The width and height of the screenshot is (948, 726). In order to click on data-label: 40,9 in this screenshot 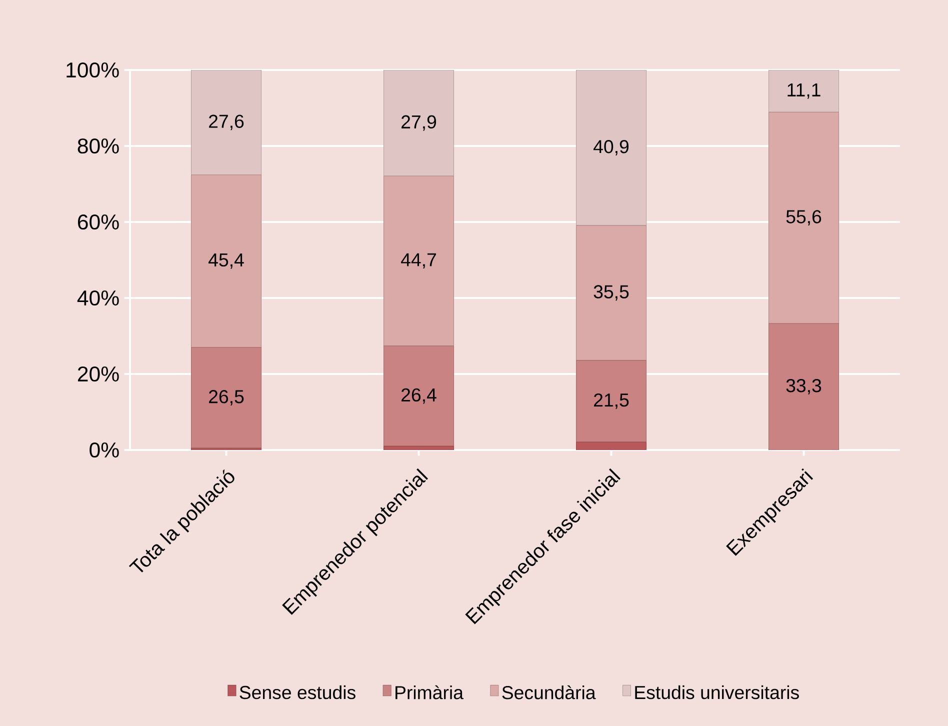, I will do `click(611, 148)`.